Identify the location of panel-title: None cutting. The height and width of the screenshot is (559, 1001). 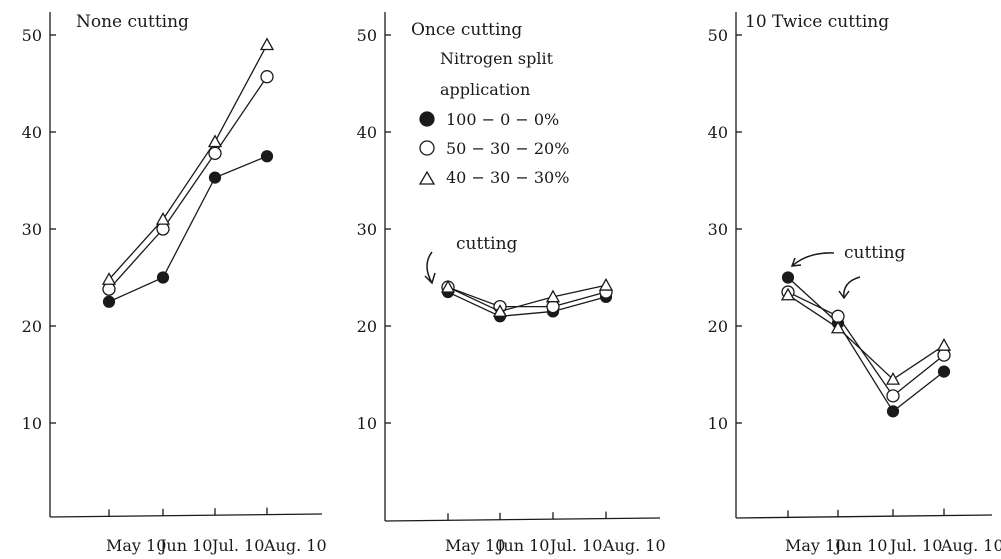
(132, 22).